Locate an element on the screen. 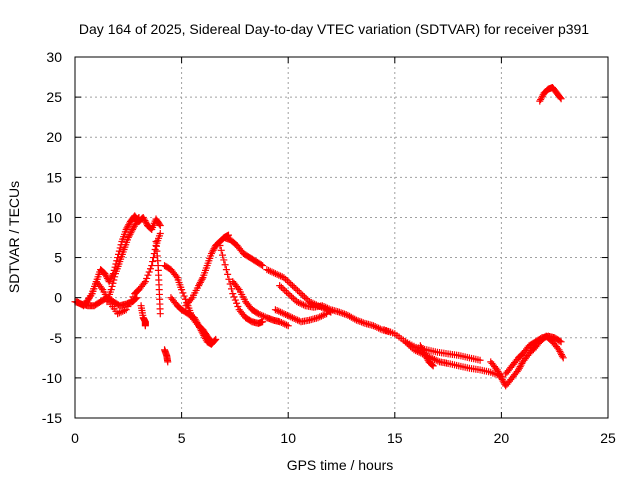  x-axis-label: GPS time / hours is located at coordinates (340, 465).